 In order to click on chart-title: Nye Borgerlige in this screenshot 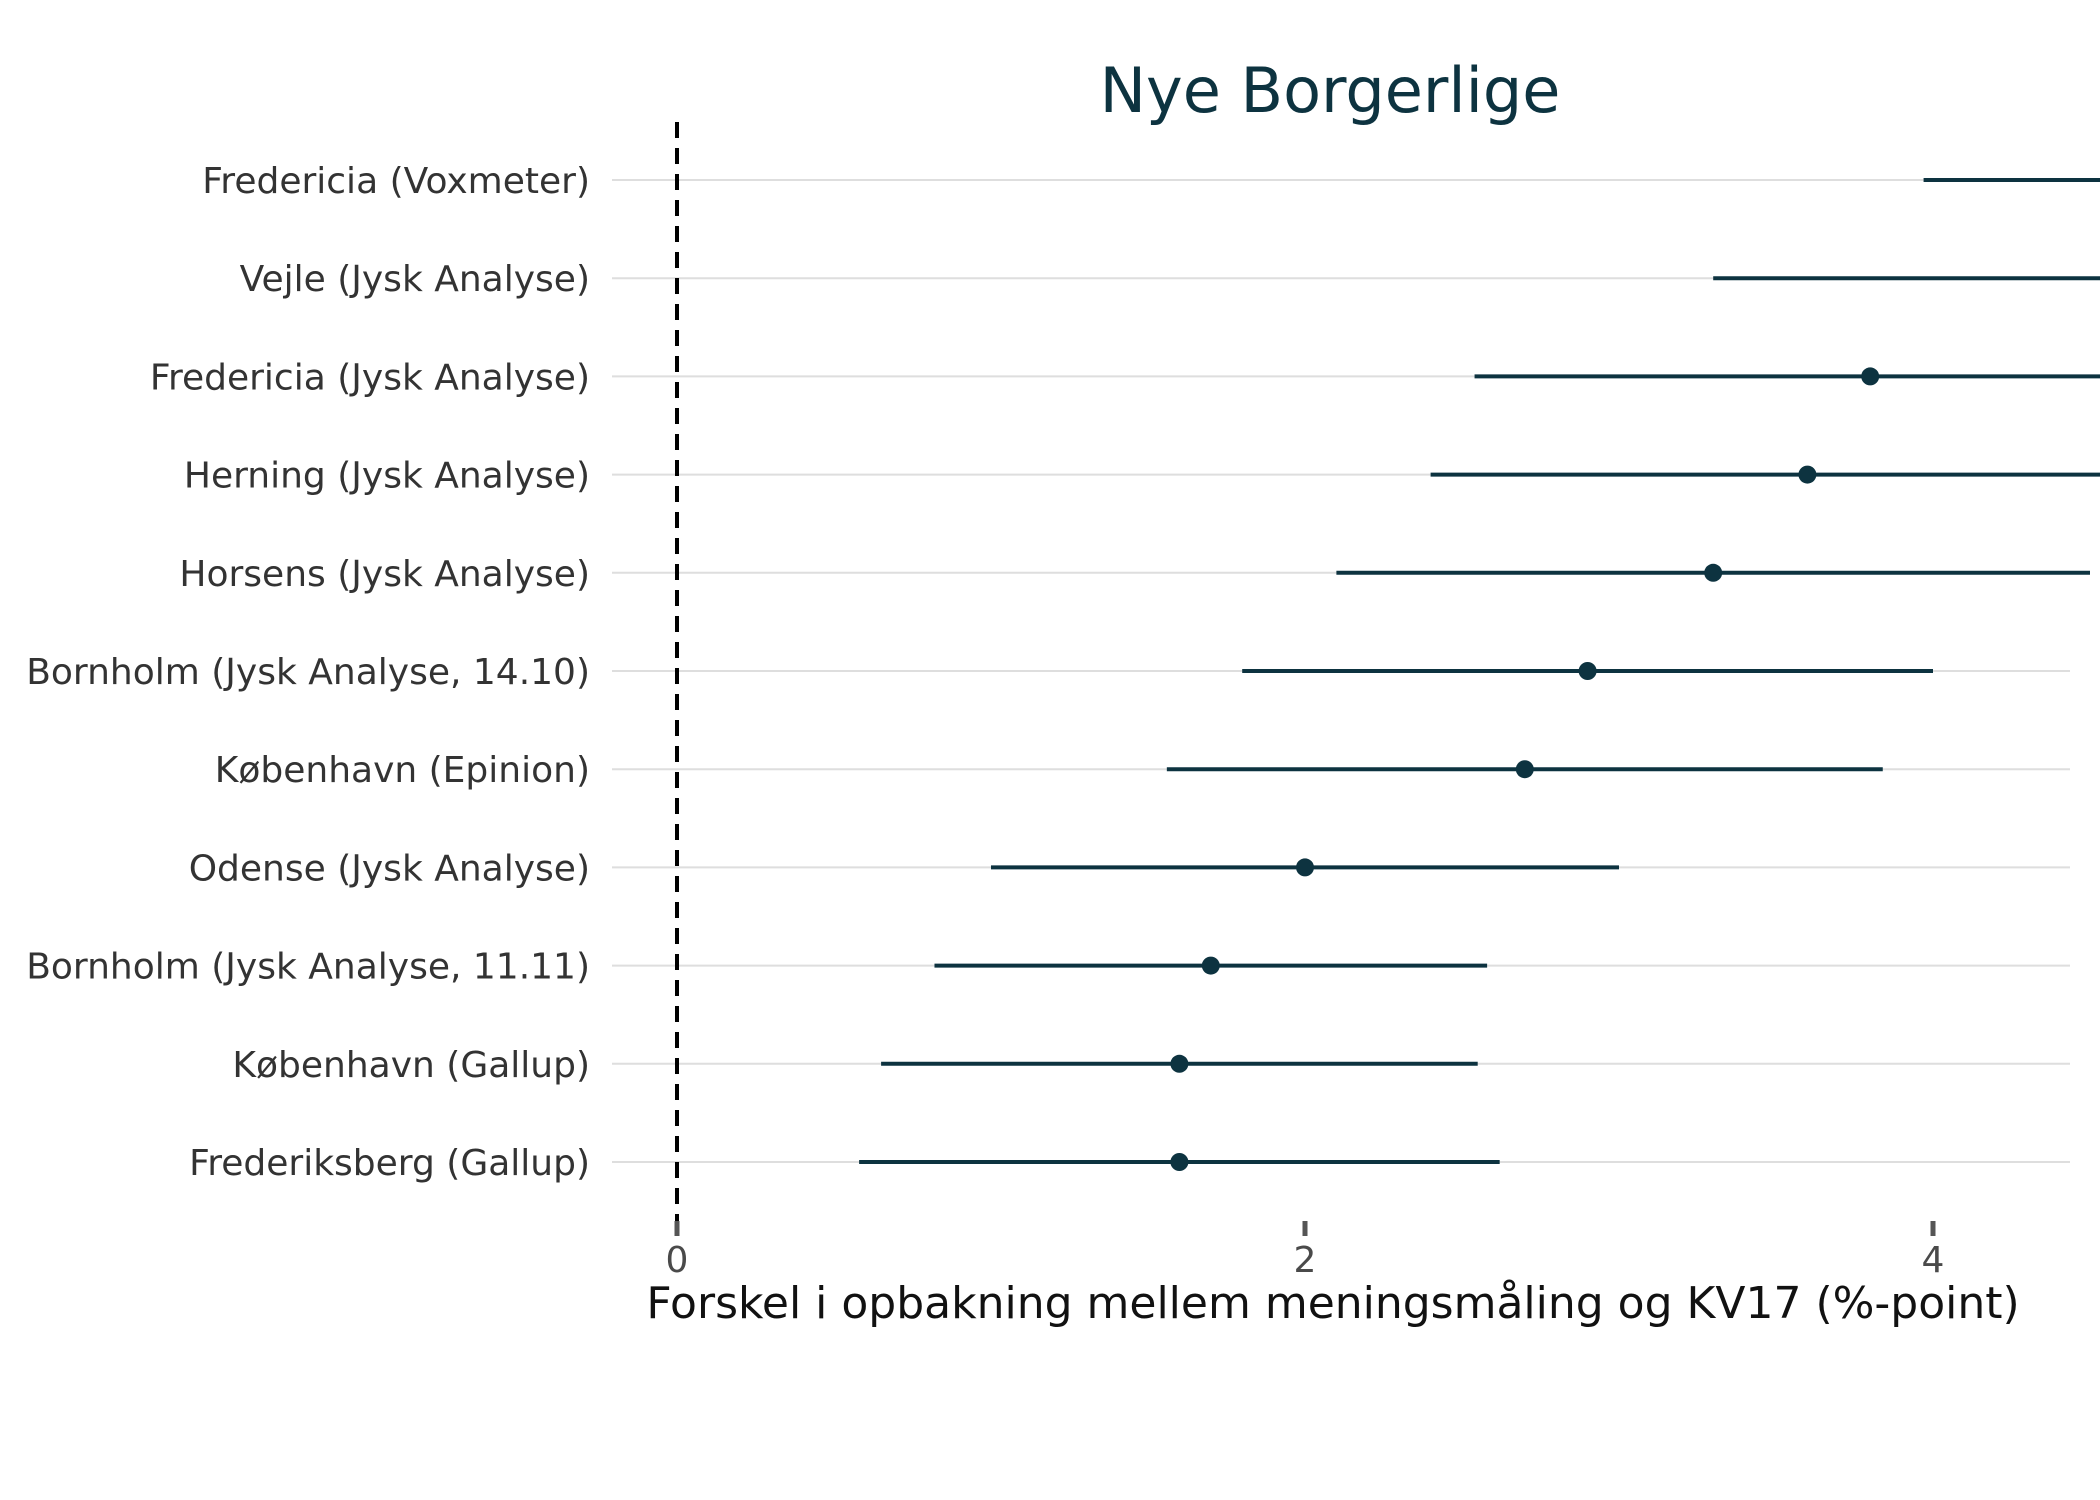, I will do `click(1330, 90)`.